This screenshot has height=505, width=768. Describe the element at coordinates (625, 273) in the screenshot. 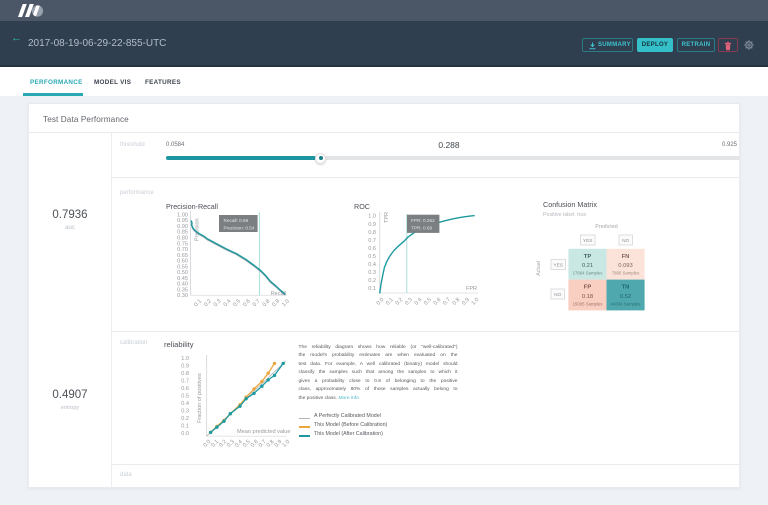

I see `svg-text: 7895 Samples` at that location.